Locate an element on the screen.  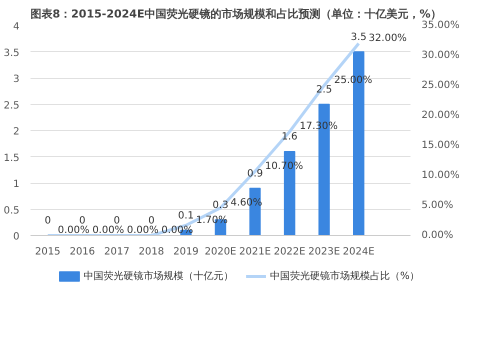
x-tick-label: 2022E is located at coordinates (290, 252).